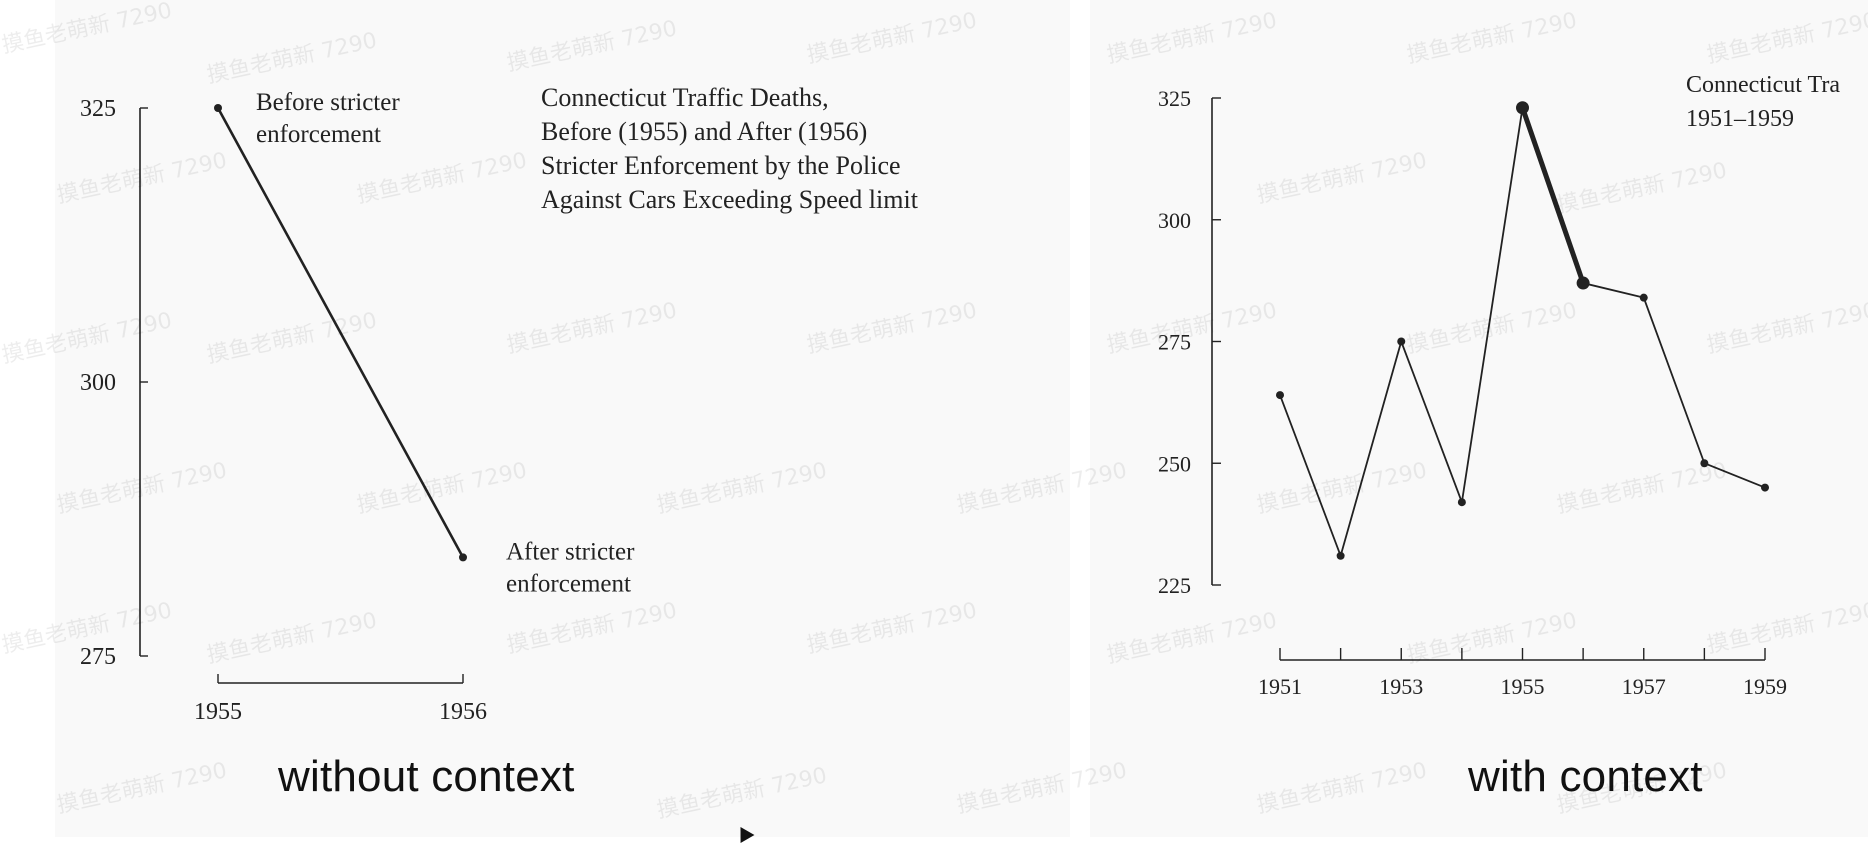 Image resolution: width=1868 pixels, height=843 pixels. What do you see at coordinates (1523, 686) in the screenshot?
I see `x-tick-label-right: 1955` at bounding box center [1523, 686].